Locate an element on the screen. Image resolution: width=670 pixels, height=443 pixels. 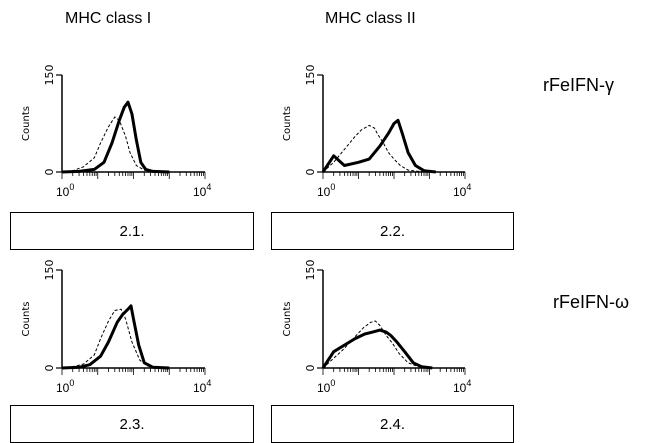
column-header-mhc-class-ii: MHC class II is located at coordinates (370, 18).